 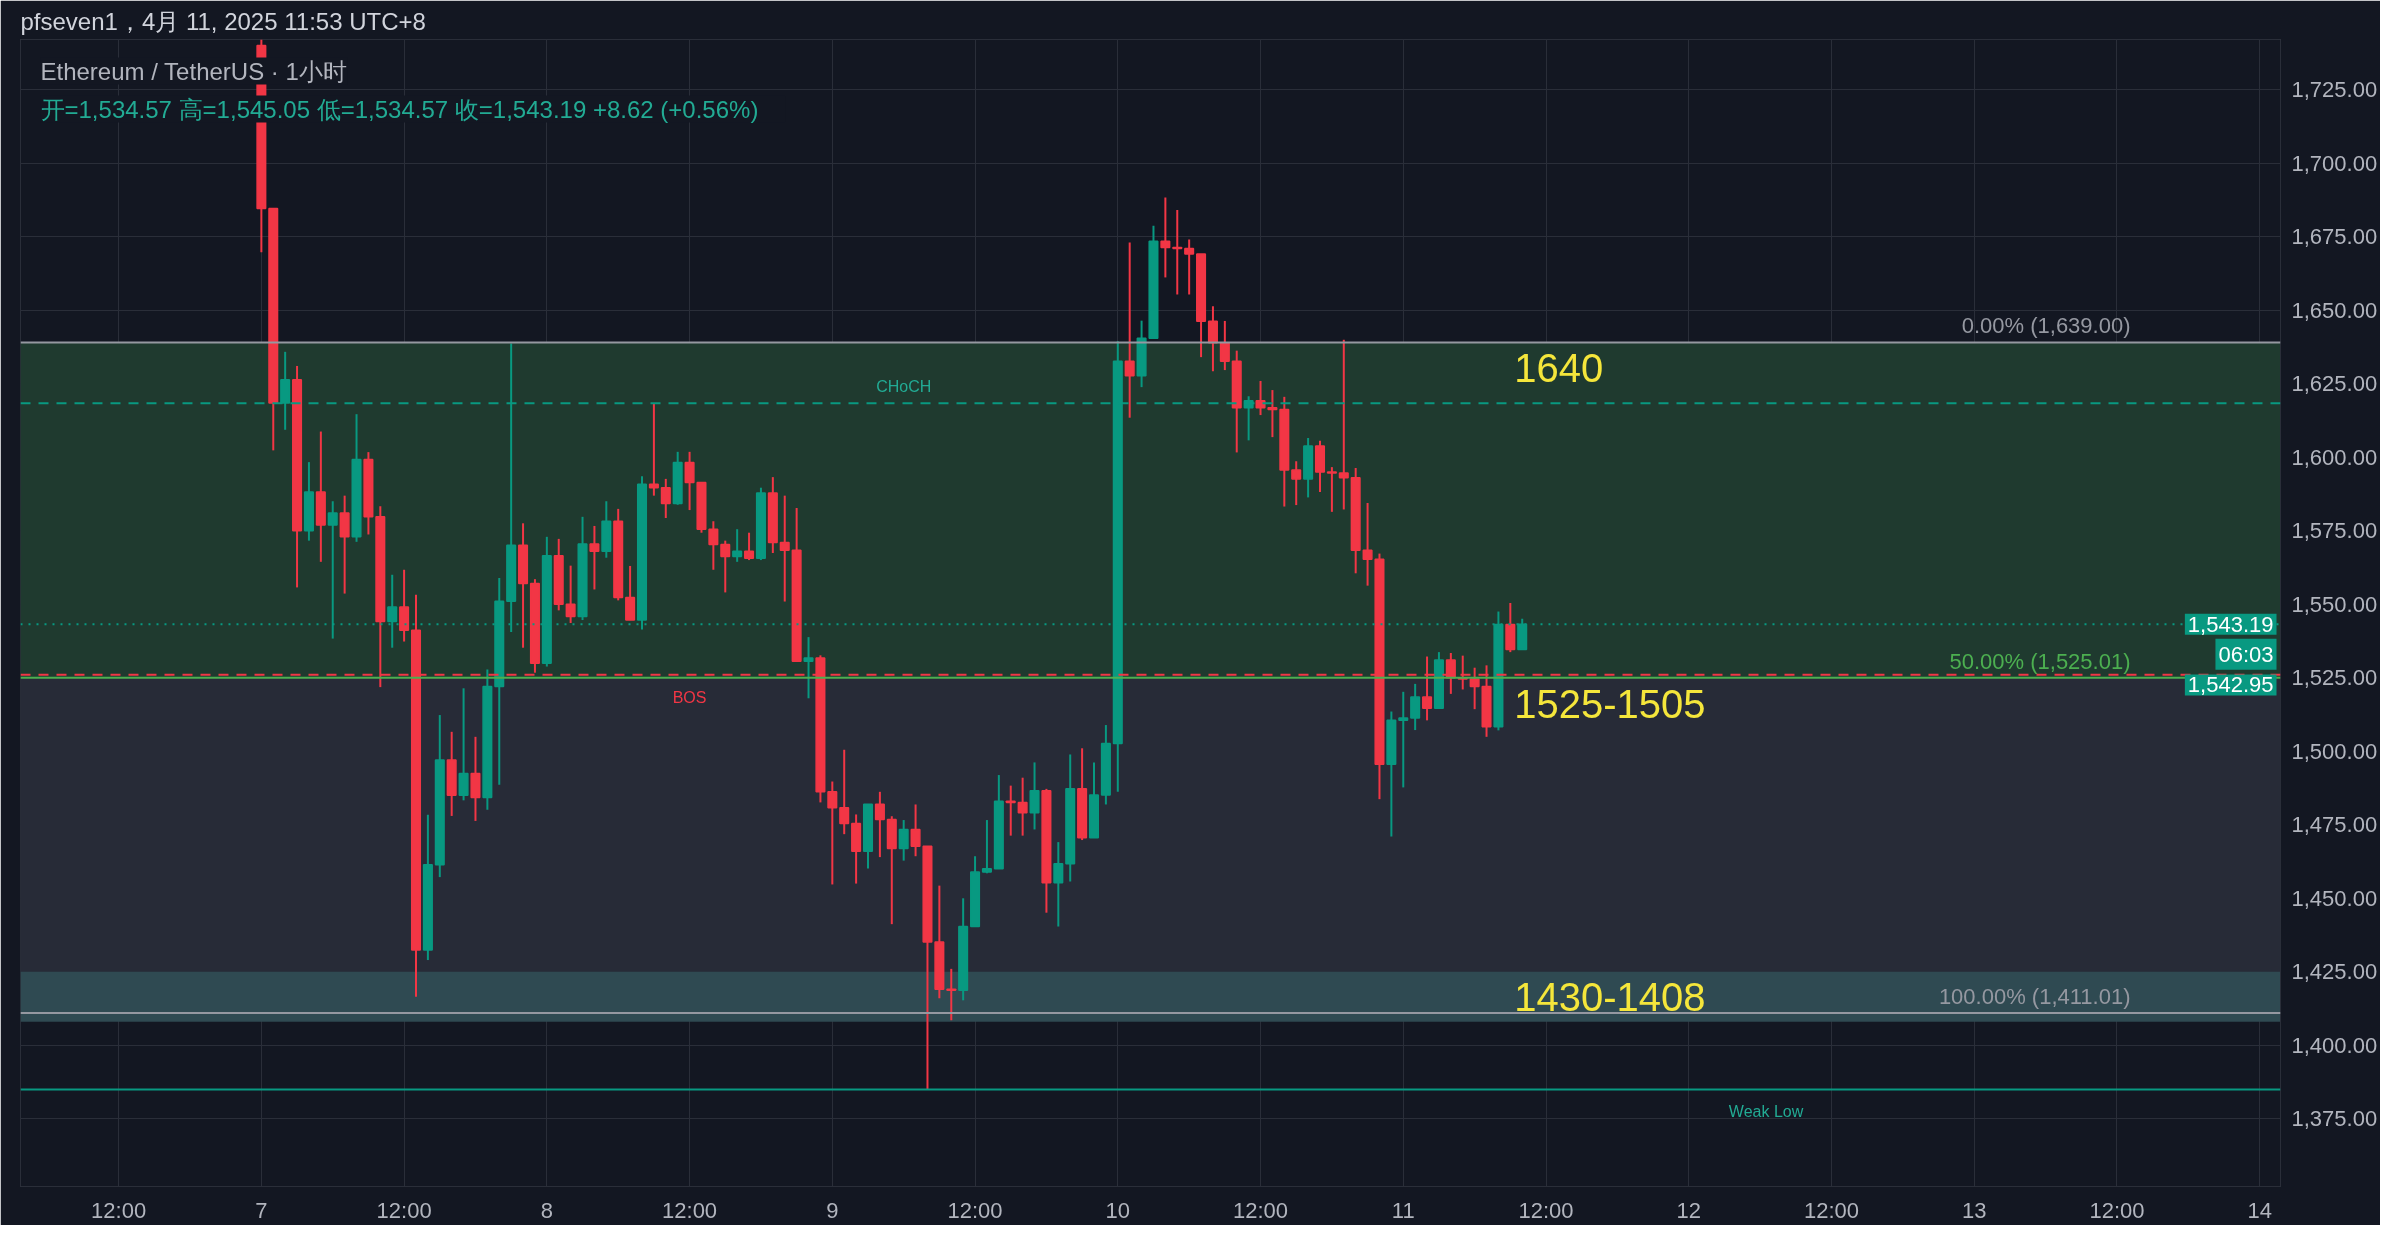 What do you see at coordinates (2334, 604) in the screenshot?
I see `y-tick-label: 1,550.00` at bounding box center [2334, 604].